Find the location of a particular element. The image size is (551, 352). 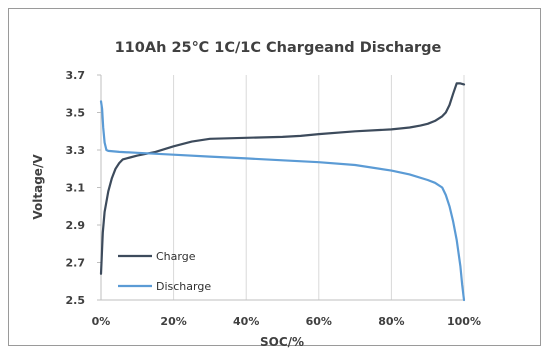

x-tick-label: 60% is located at coordinates (319, 321).